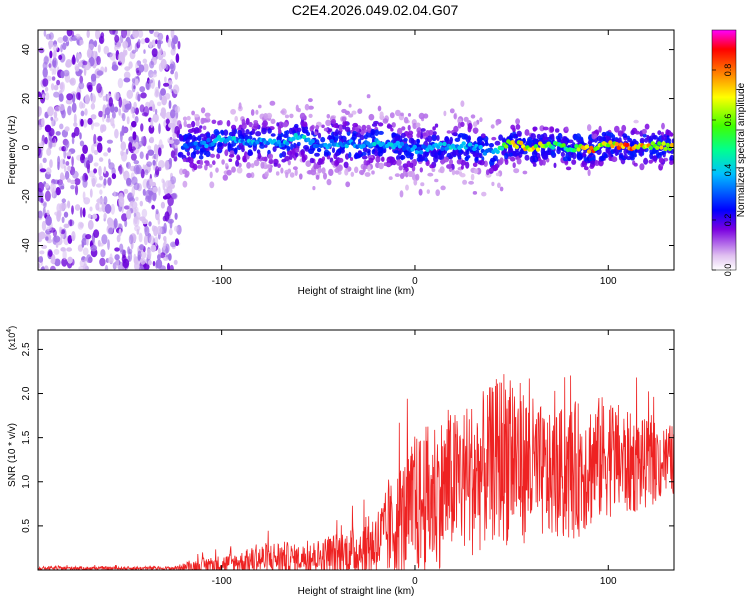 The height and width of the screenshot is (600, 750). What do you see at coordinates (741, 149) in the screenshot?
I see `colorbar-label: Normalized spectral amplitude` at bounding box center [741, 149].